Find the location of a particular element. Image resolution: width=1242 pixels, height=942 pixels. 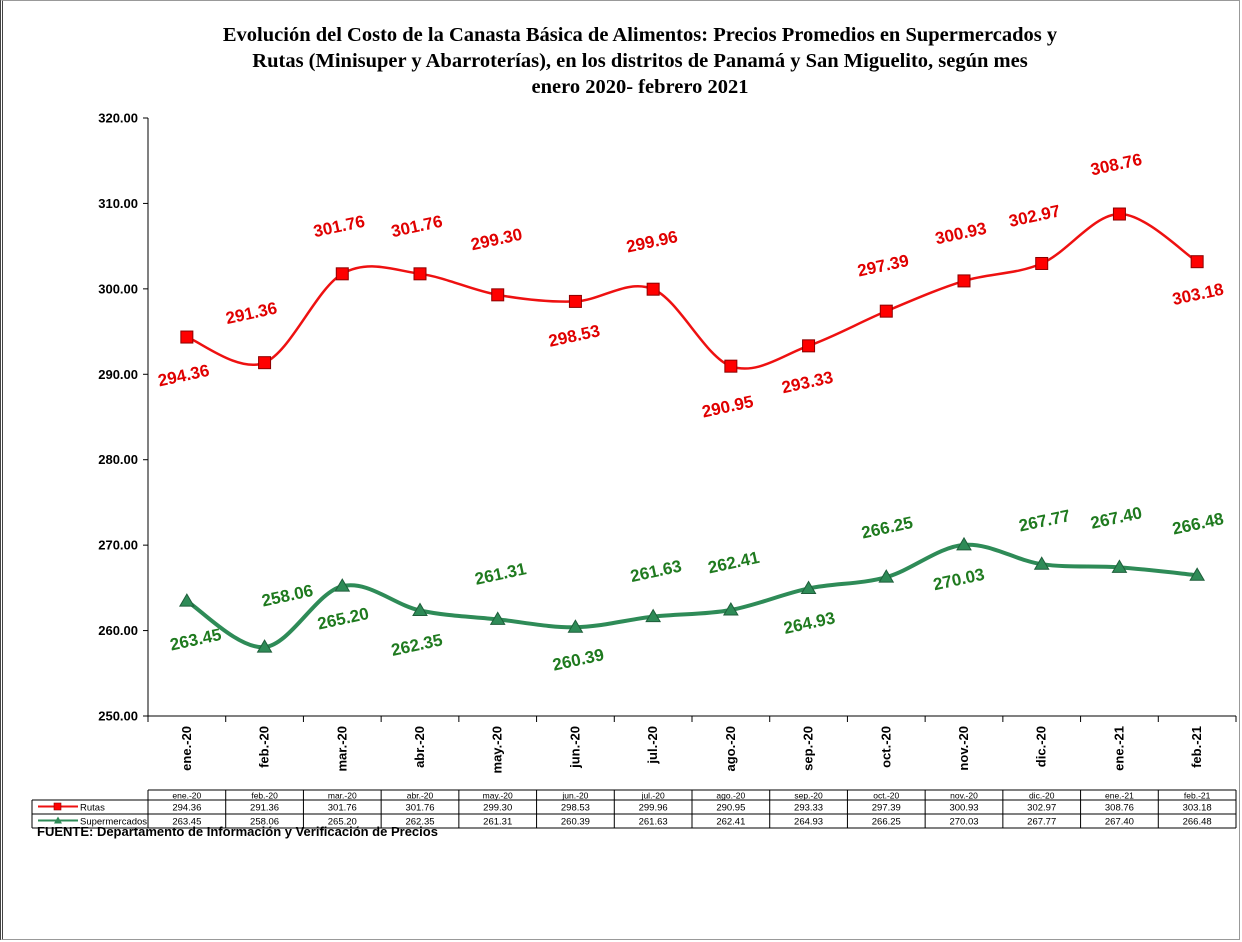

table-value-cell: 297.39 is located at coordinates (886, 808).